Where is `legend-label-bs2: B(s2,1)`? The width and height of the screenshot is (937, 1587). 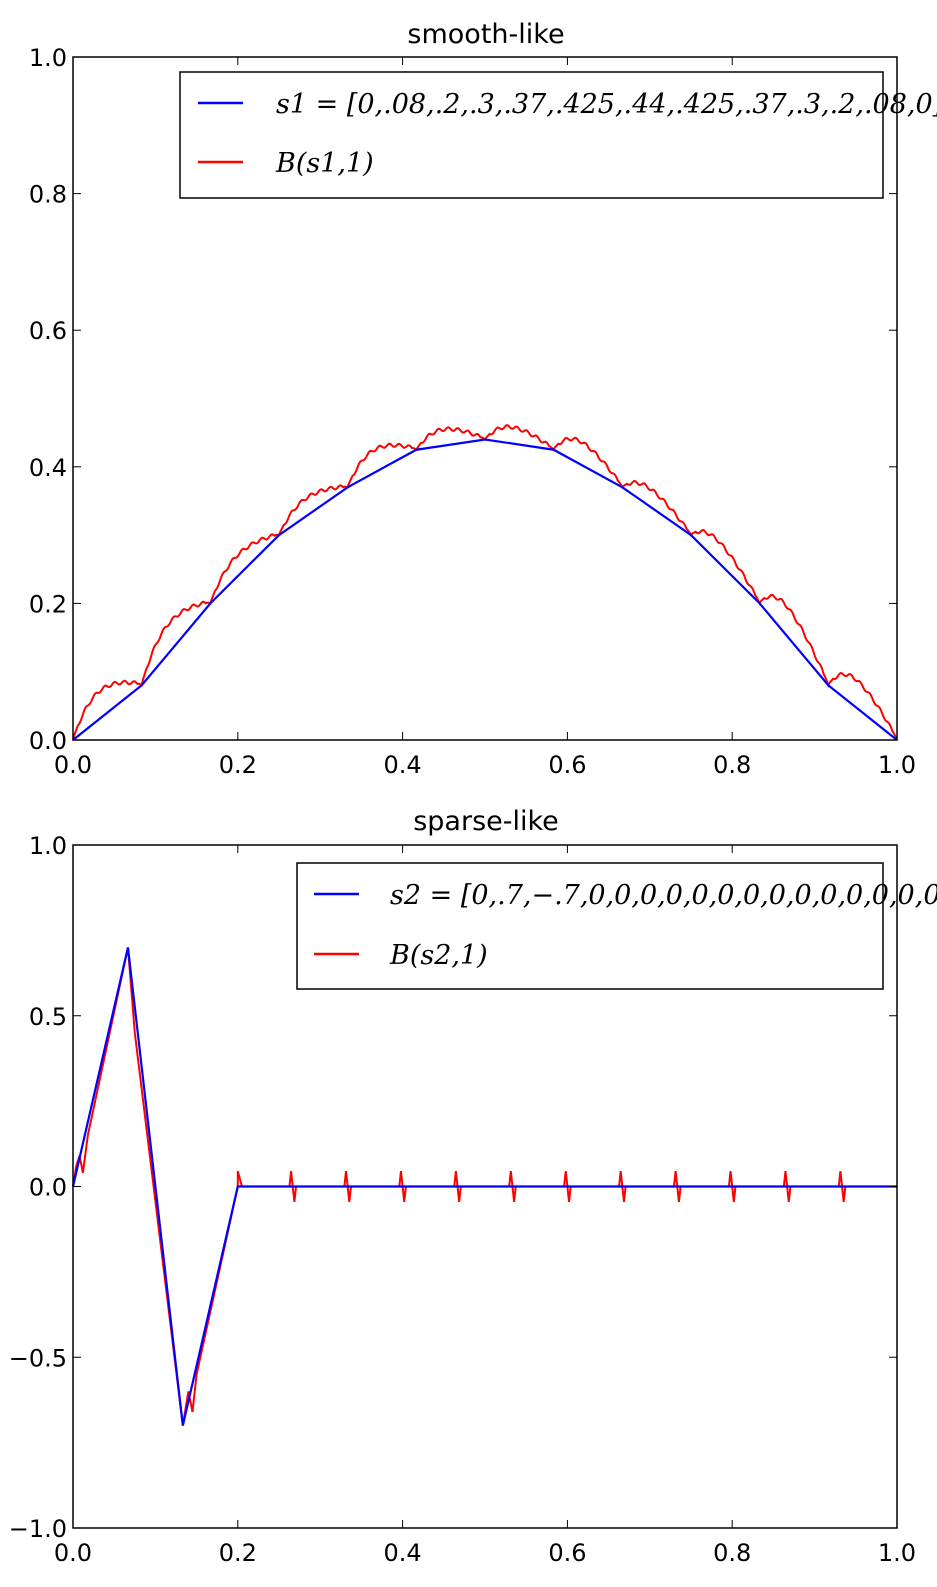
legend-label-bs2: B(s2,1) is located at coordinates (438, 955).